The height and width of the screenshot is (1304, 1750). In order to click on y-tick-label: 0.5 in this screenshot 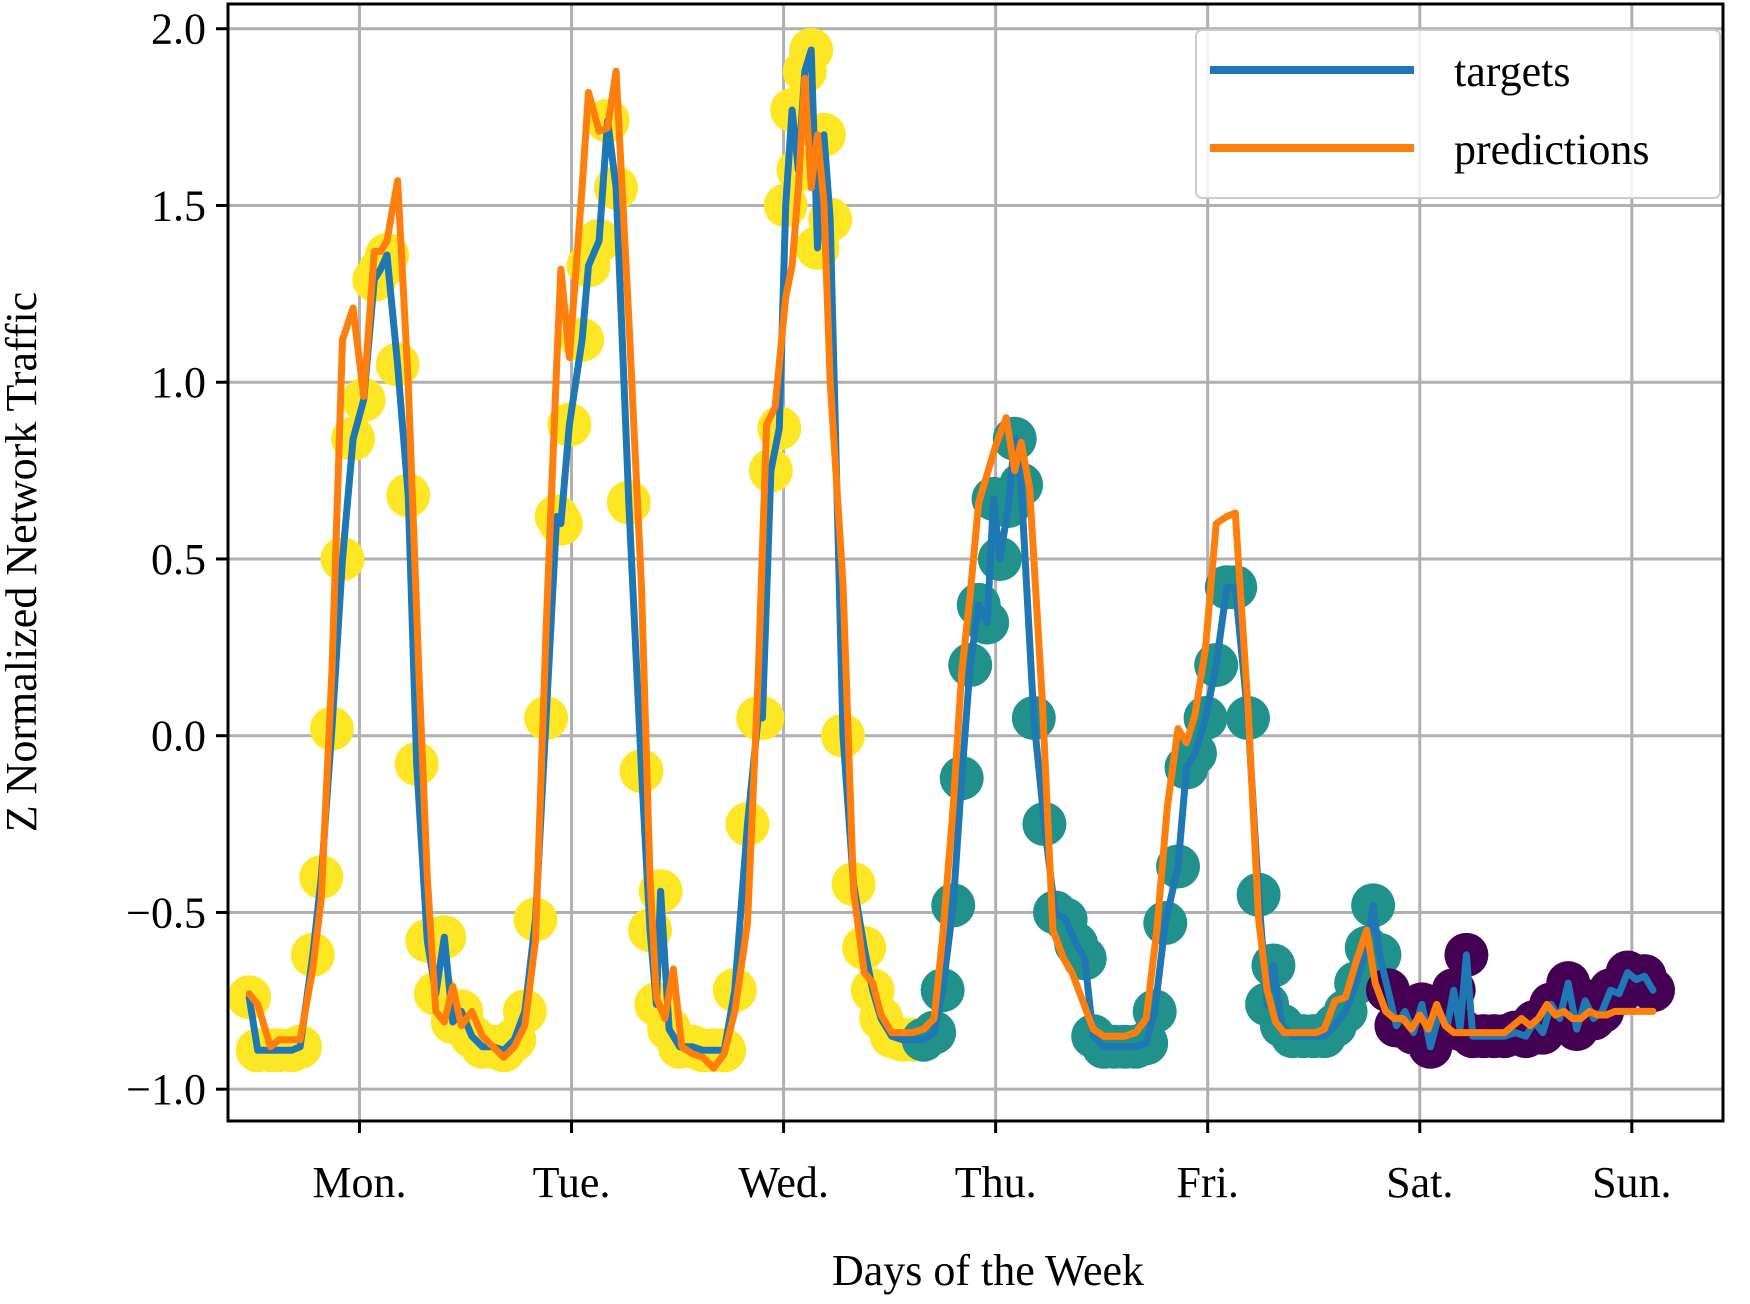, I will do `click(178, 559)`.